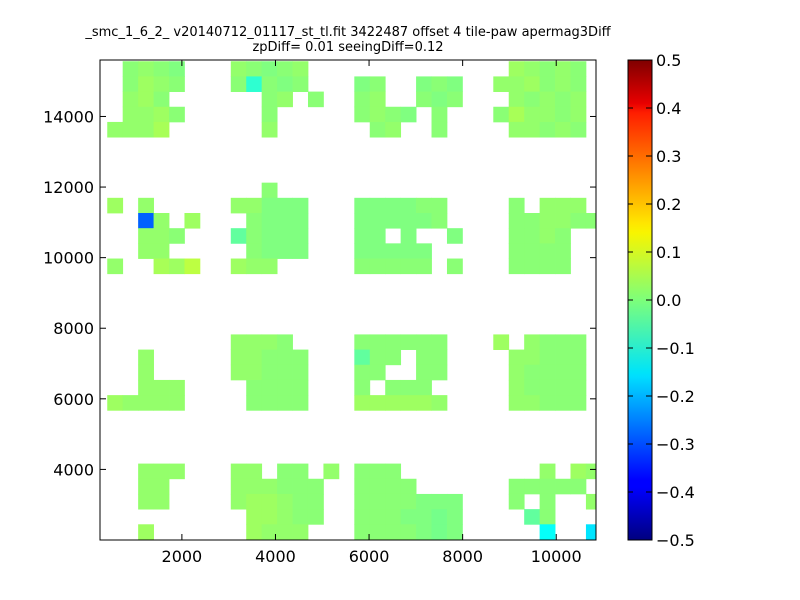 This screenshot has width=800, height=600. I want to click on colorbar-tick-label: −0.2, so click(675, 396).